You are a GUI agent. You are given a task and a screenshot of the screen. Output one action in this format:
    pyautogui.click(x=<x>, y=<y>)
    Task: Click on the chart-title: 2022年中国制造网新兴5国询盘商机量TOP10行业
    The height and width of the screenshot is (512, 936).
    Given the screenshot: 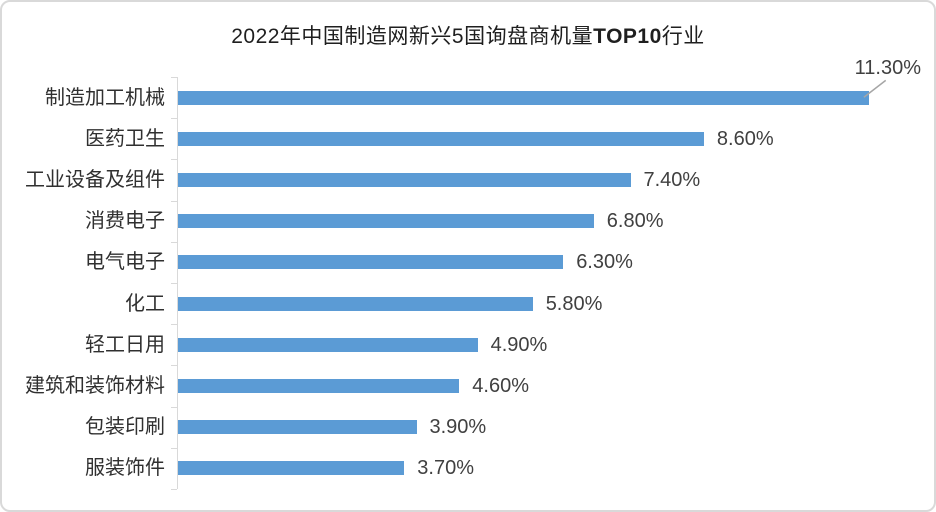 What is the action you would take?
    pyautogui.click(x=468, y=35)
    